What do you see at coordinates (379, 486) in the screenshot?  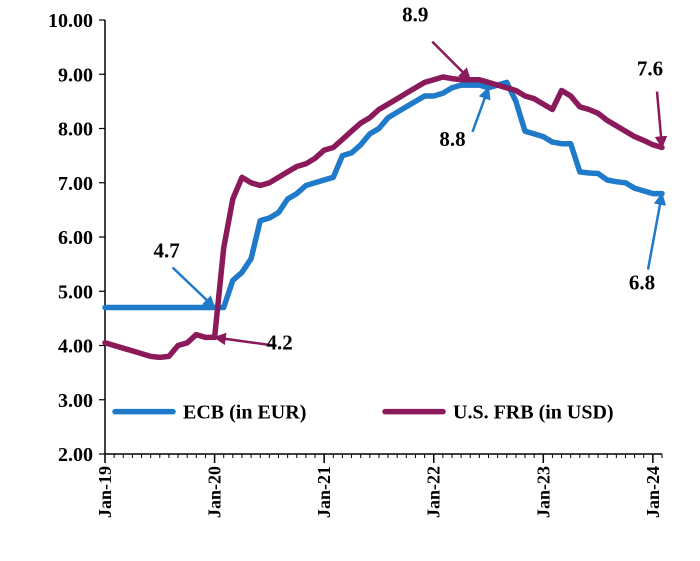 I see `x-axis-ticks: Jan-19 Jan-20 Jan-21 Jan-22 Jan-23 Jan-24` at bounding box center [379, 486].